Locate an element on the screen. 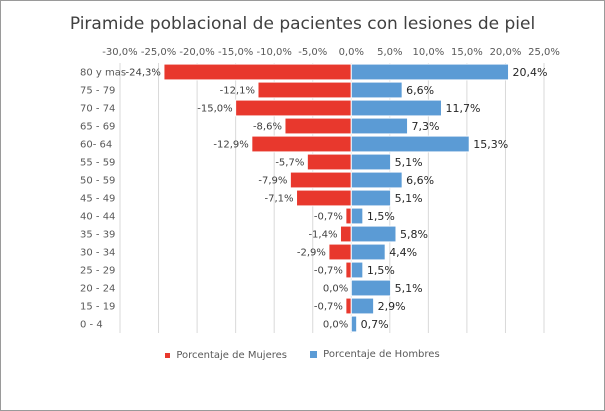 The height and width of the screenshot is (411, 605). data-label-mujeres: -1,4% is located at coordinates (322, 235).